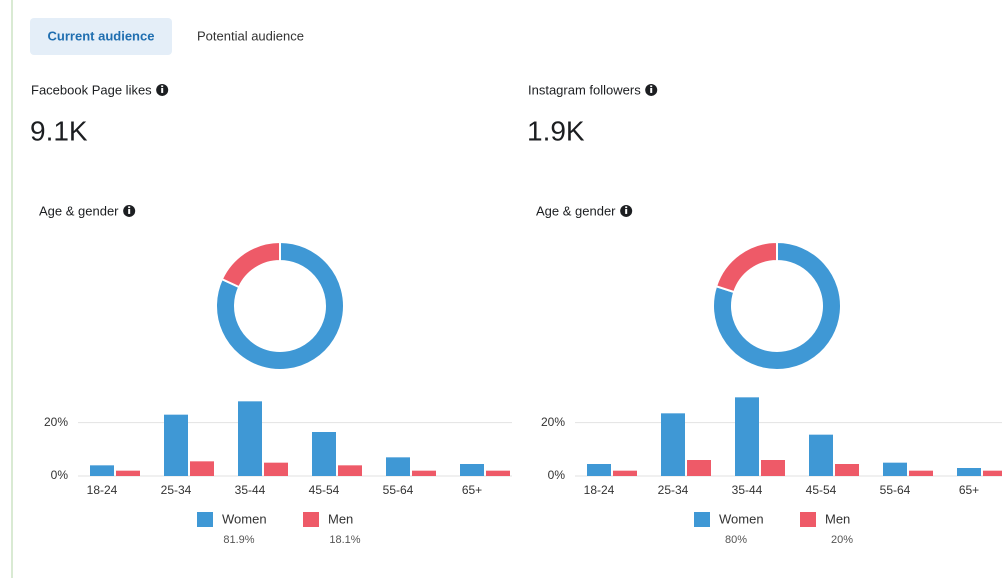 The image size is (1002, 578). Describe the element at coordinates (736, 540) in the screenshot. I see `legend-share: 80%` at that location.